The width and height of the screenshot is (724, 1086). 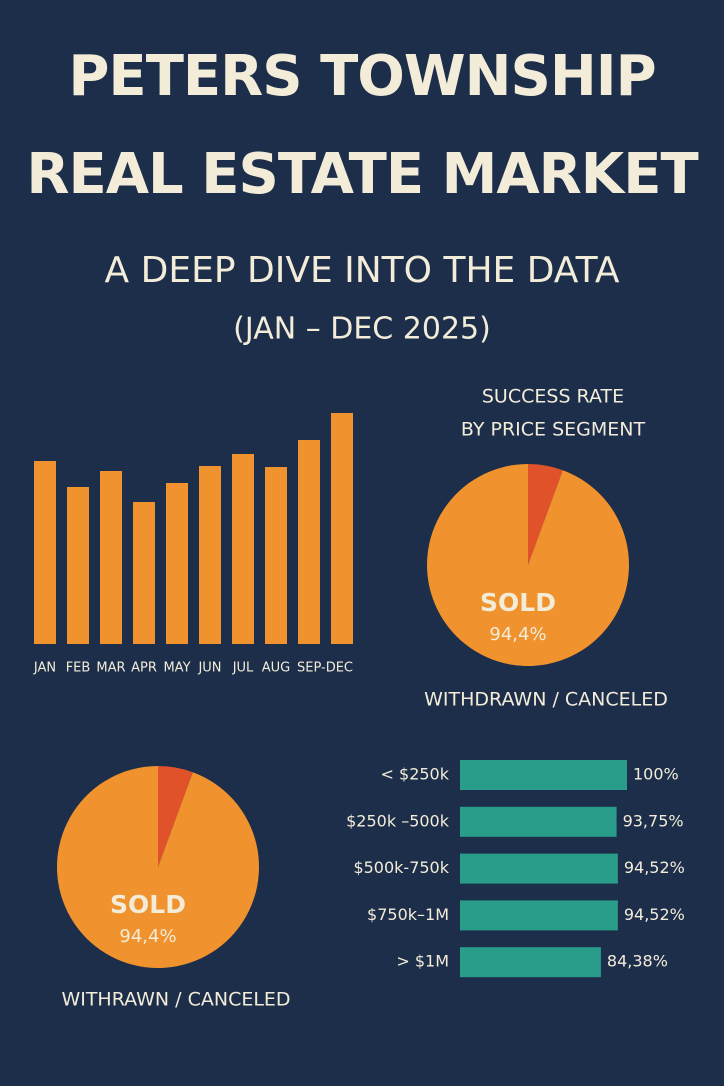 I want to click on x-tick-label: AUG, so click(x=276, y=668).